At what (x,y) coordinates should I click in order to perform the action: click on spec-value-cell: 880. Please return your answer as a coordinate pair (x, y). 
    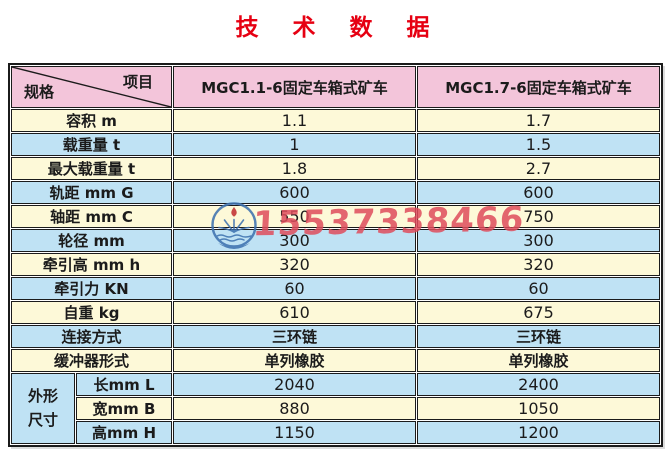
    Looking at the image, I should click on (294, 408).